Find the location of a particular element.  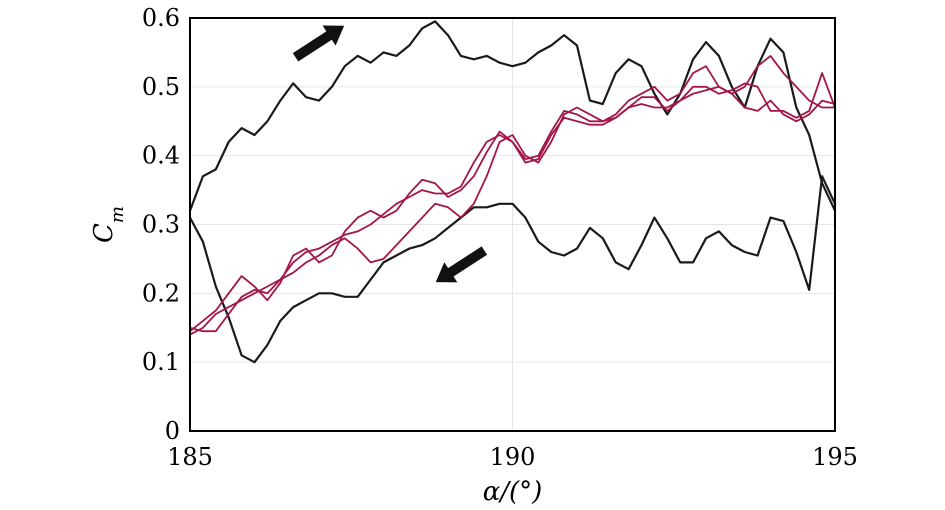

y-tick-label: 0 is located at coordinates (172, 431).